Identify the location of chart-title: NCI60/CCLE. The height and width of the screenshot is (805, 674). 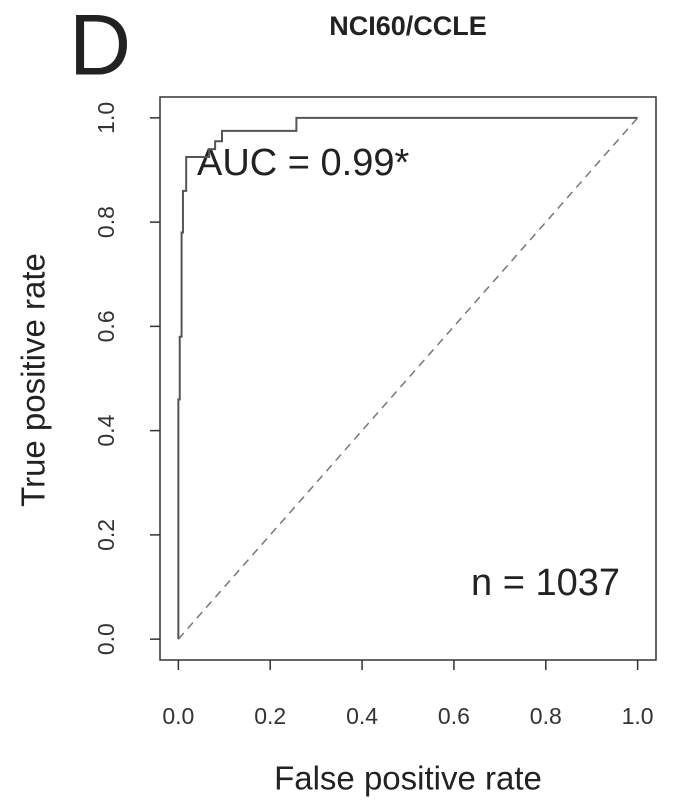
(408, 26).